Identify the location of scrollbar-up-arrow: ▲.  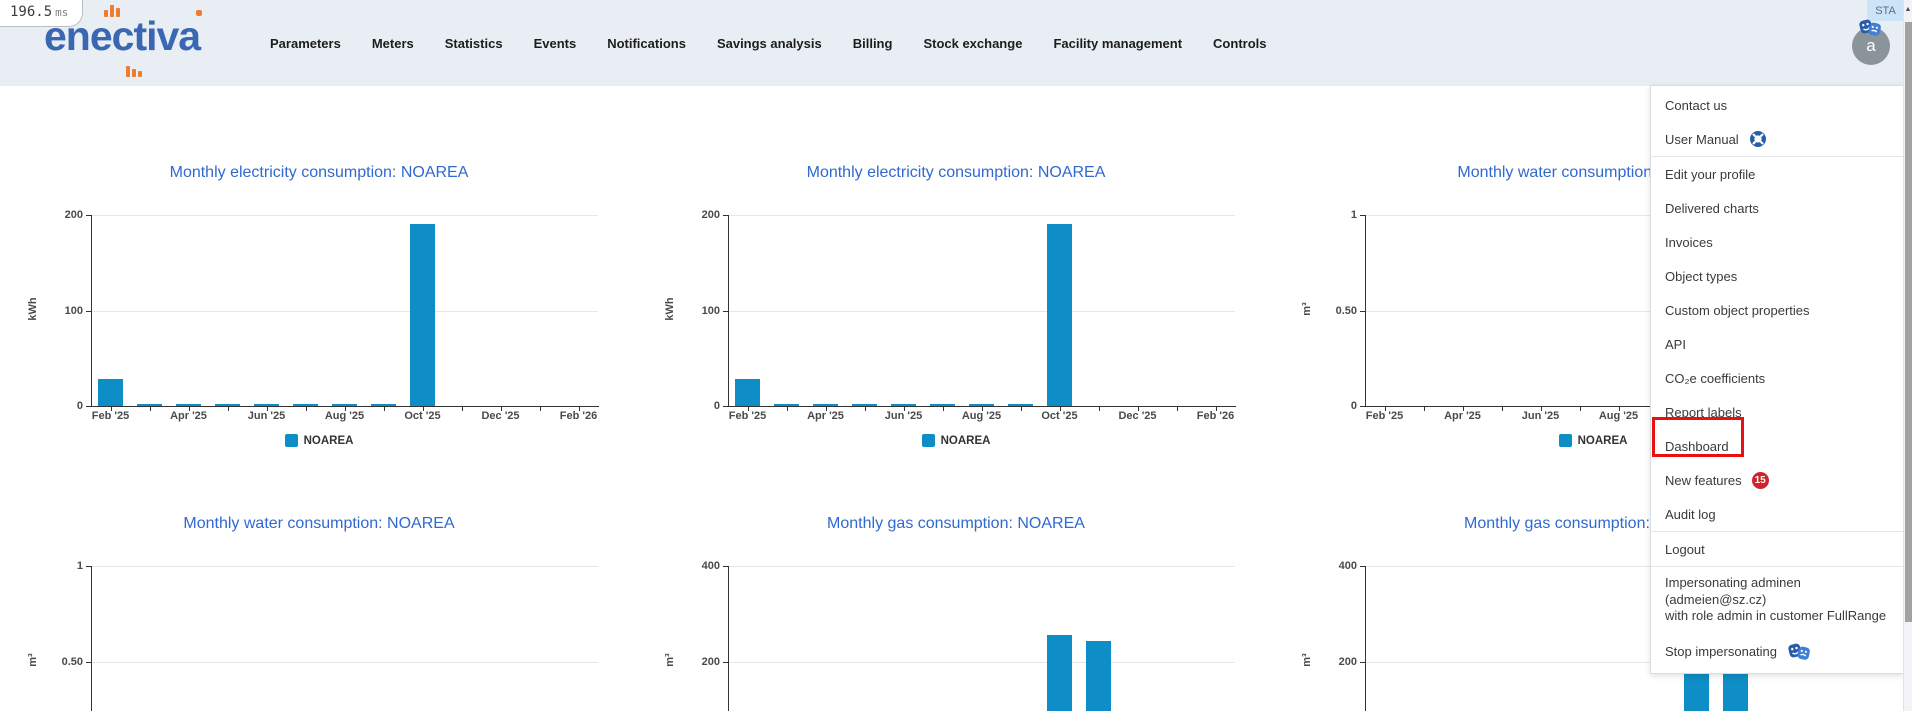
(1908, 9).